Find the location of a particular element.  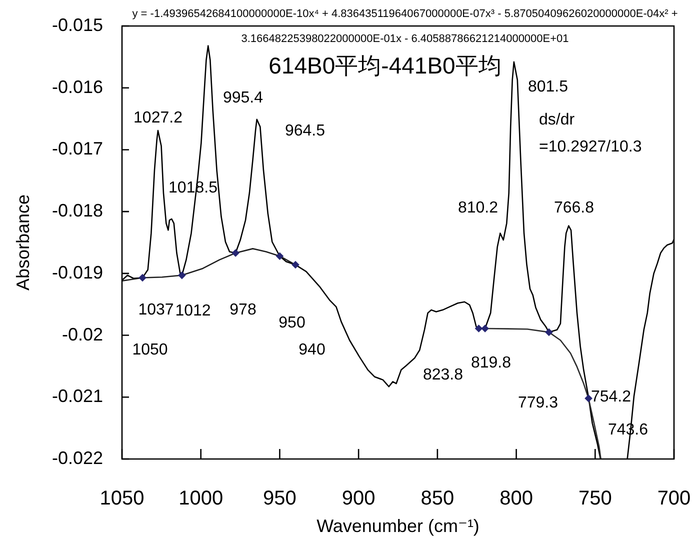

annotation: 819.8 is located at coordinates (491, 363).